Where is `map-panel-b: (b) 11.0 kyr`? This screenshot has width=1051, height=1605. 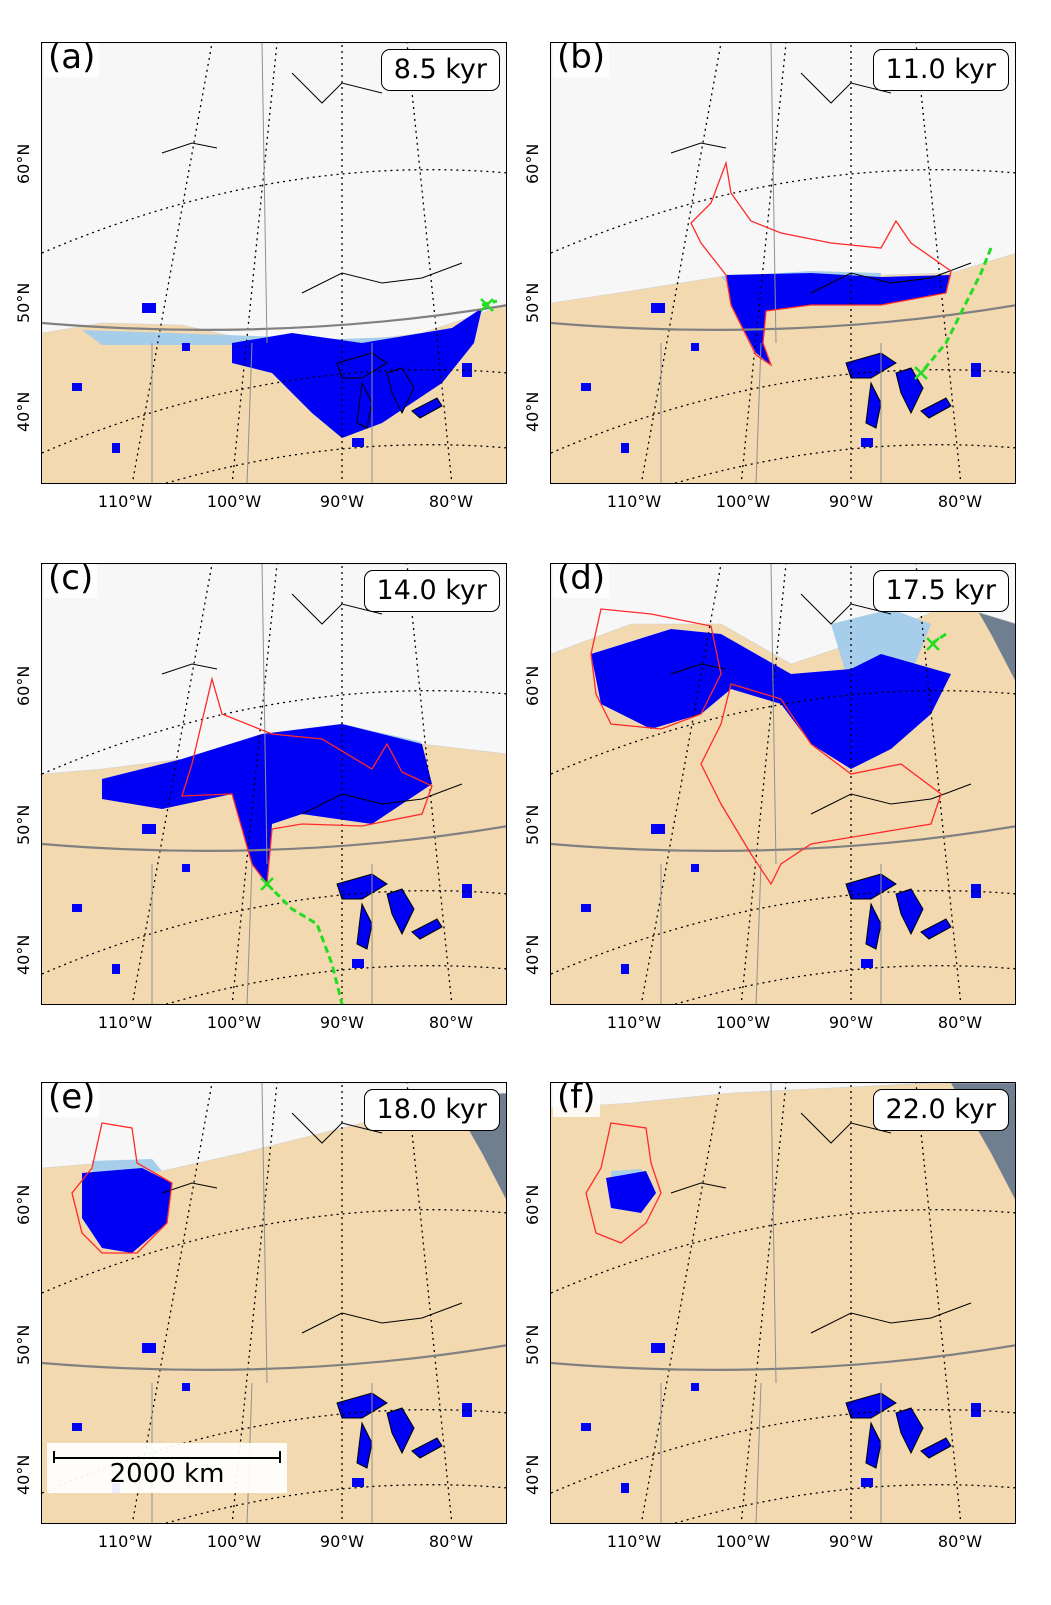
map-panel-b: (b) 11.0 kyr is located at coordinates (783, 263).